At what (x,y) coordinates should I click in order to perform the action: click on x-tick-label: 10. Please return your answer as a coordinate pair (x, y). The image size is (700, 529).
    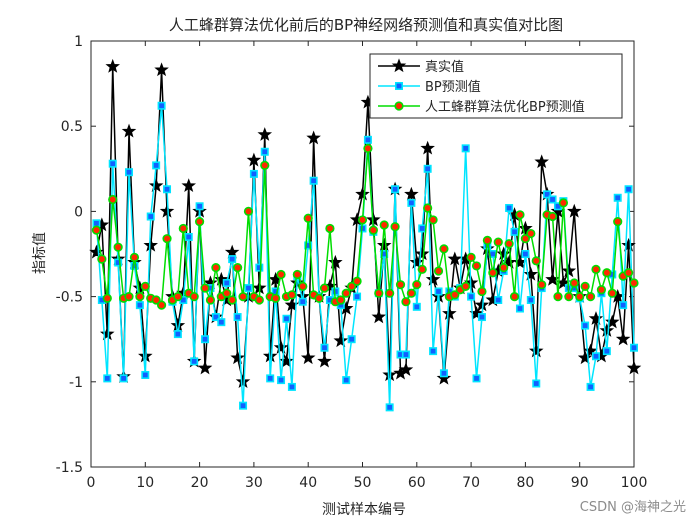
    Looking at the image, I should click on (145, 483).